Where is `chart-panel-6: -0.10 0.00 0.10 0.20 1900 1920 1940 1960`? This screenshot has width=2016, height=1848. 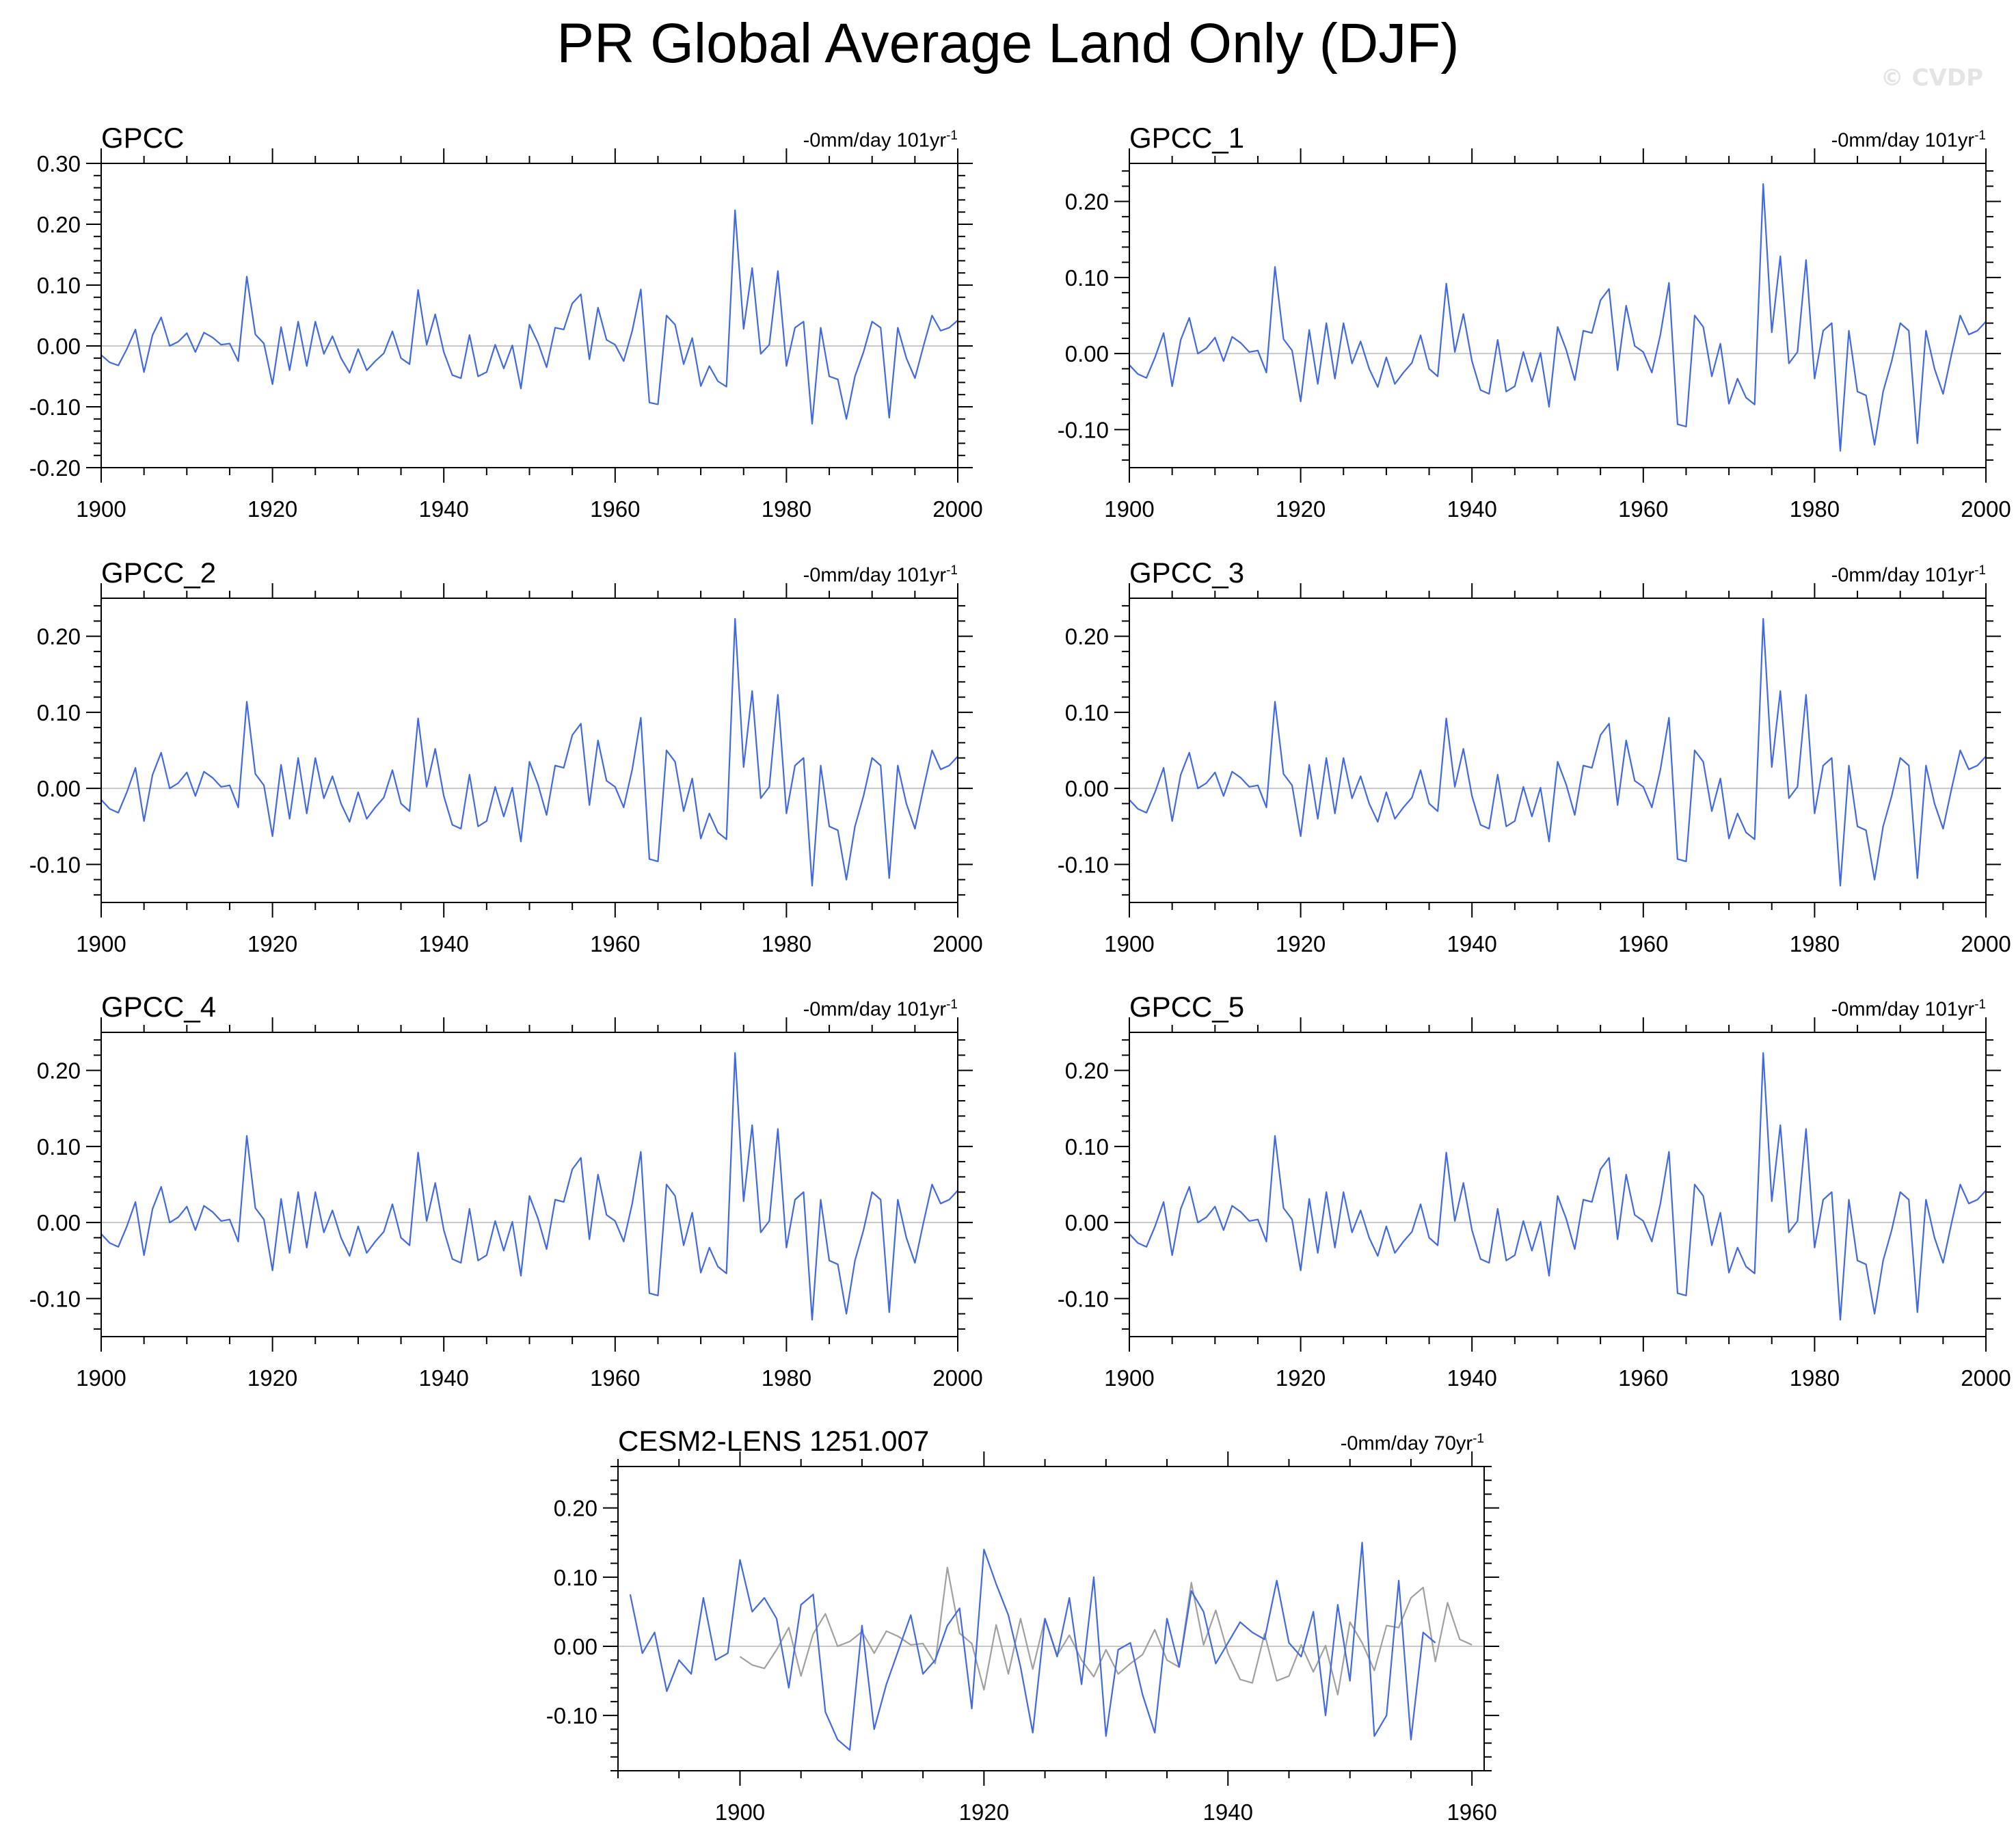 chart-panel-6: -0.10 0.00 0.10 0.20 1900 1920 1940 1960 is located at coordinates (1023, 1638).